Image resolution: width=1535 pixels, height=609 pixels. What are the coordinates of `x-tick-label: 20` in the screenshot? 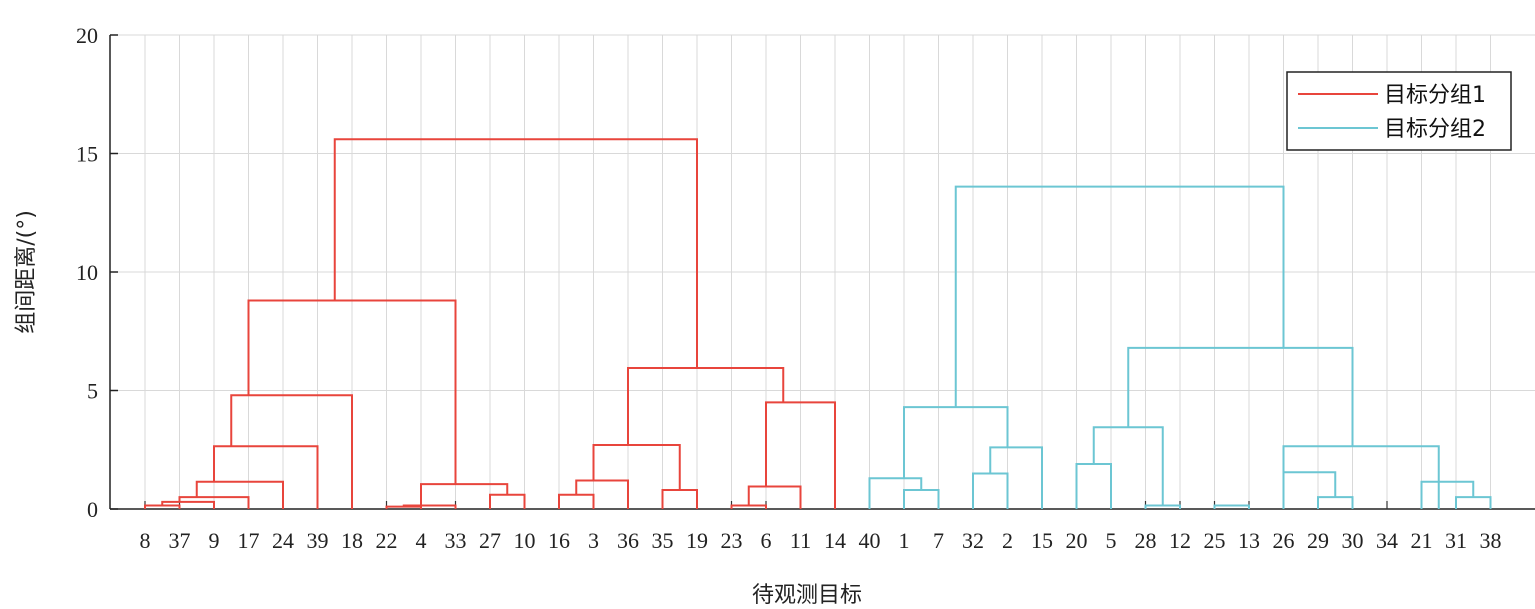 It's located at (1077, 540).